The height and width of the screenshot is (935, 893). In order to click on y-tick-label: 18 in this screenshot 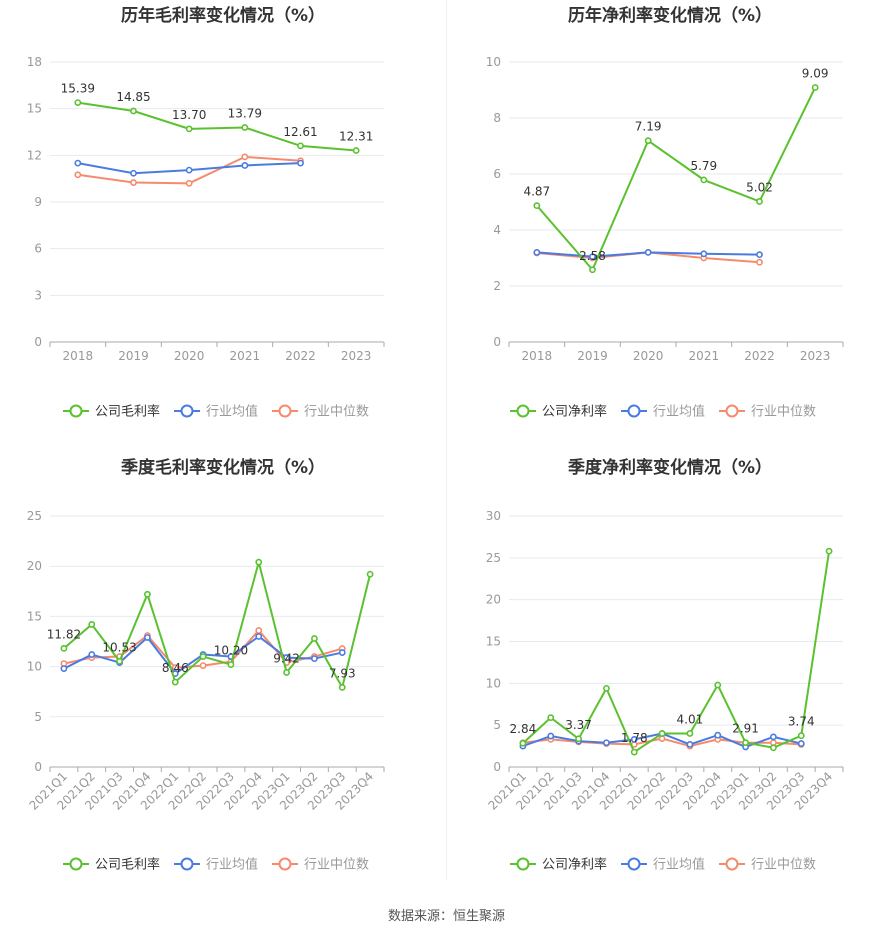, I will do `click(34, 62)`.